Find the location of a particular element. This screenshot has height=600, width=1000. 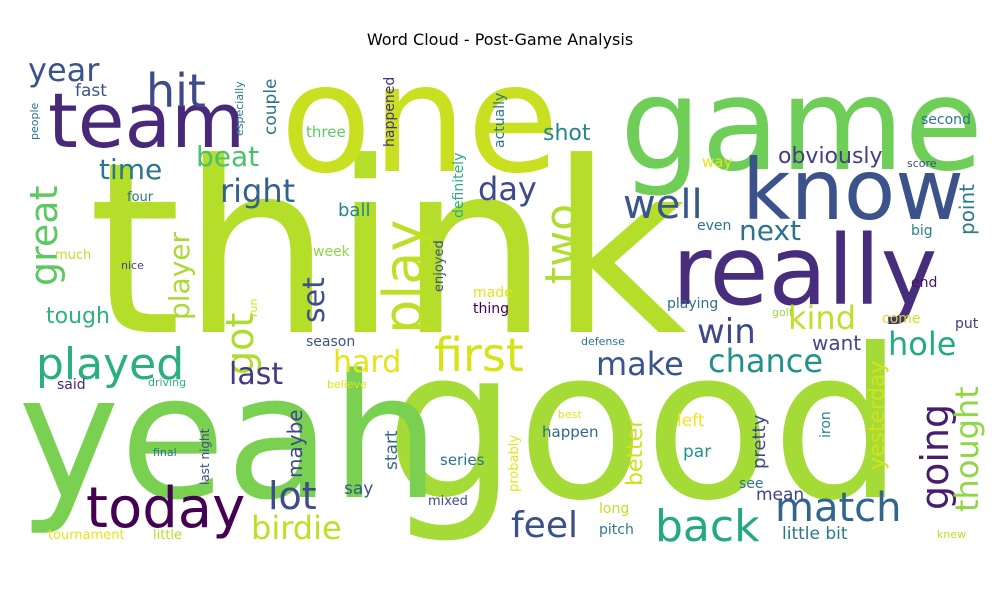

word-last: last is located at coordinates (256, 374).